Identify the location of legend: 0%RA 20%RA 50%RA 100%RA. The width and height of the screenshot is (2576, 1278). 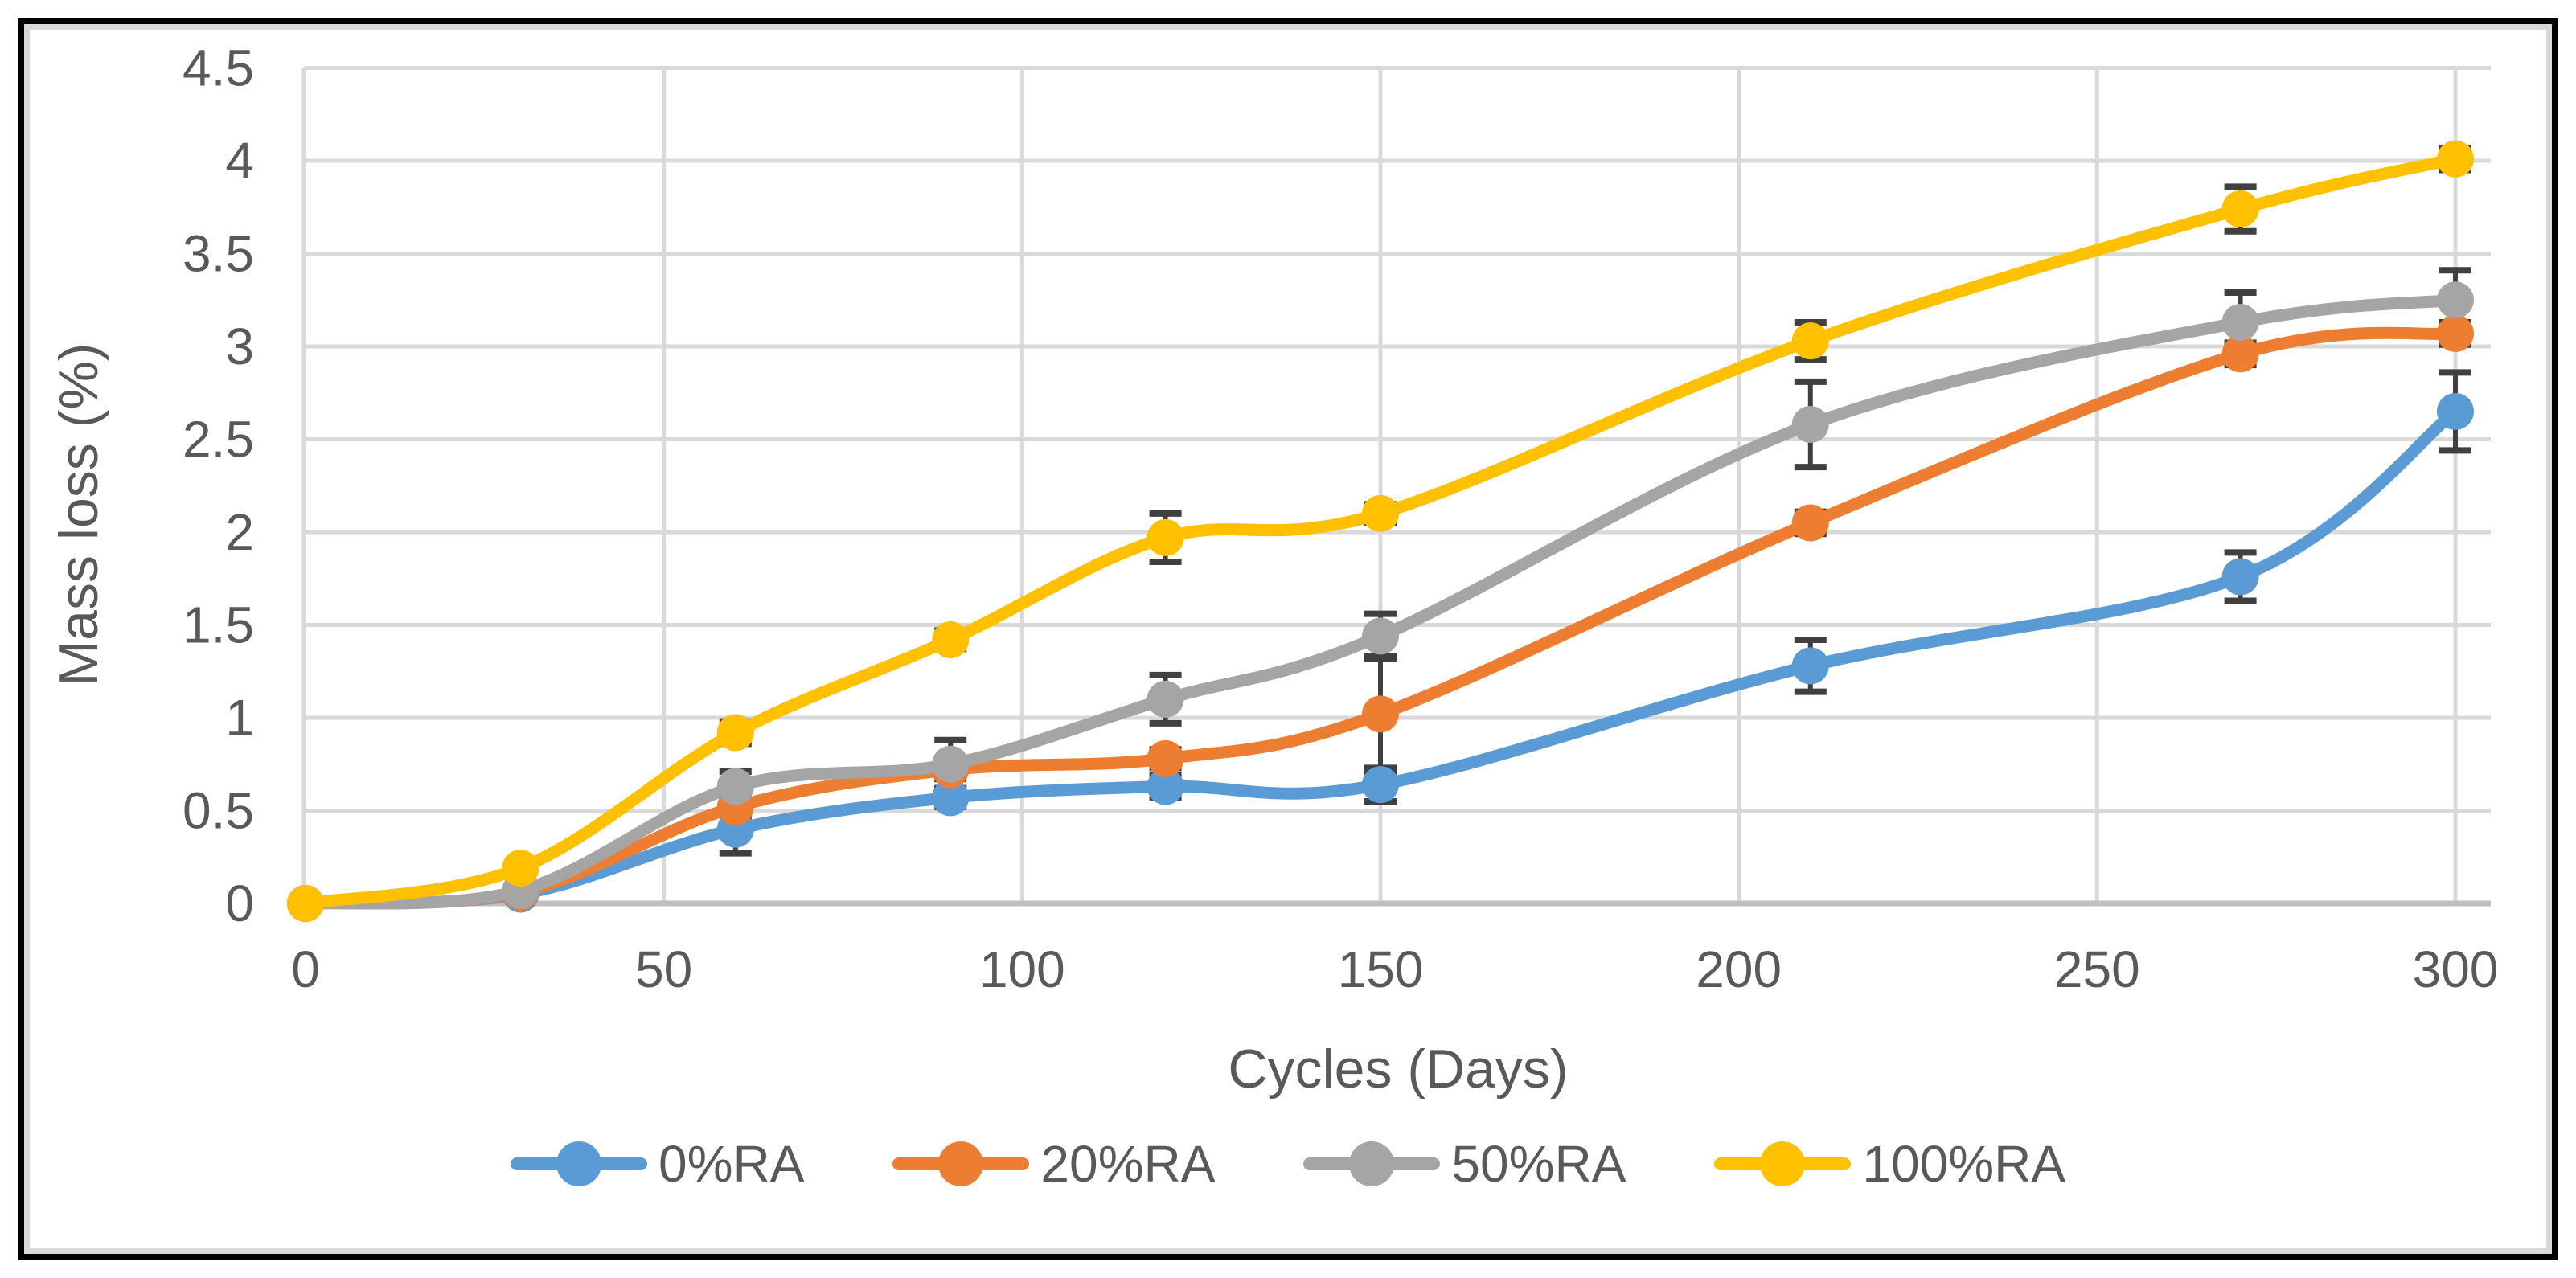
(1288, 1164).